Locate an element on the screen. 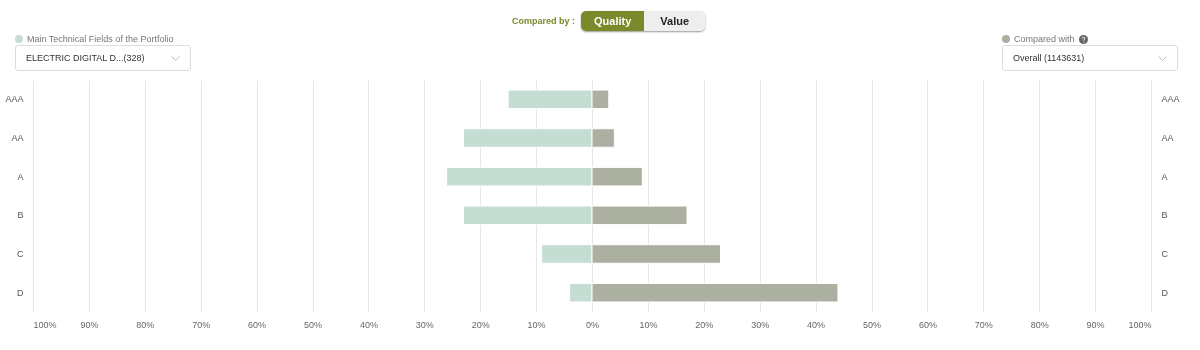 This screenshot has height=350, width=1200. category-label: C is located at coordinates (20, 254).